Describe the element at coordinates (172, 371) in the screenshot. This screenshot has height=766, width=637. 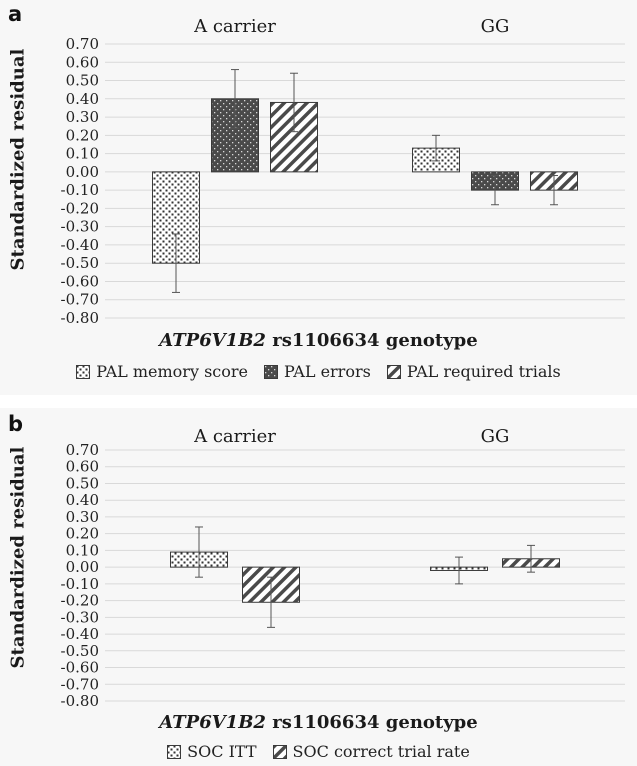
I see `legend-label-pal-memory-score: PAL memory score` at that location.